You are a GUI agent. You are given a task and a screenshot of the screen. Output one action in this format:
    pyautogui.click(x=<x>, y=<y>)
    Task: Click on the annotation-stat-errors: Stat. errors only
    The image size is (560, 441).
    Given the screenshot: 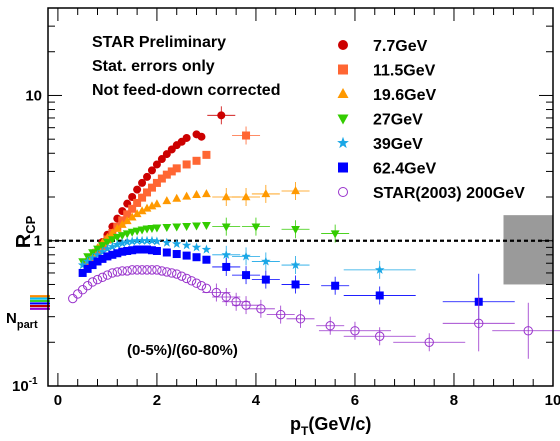 What is the action you would take?
    pyautogui.click(x=153, y=66)
    